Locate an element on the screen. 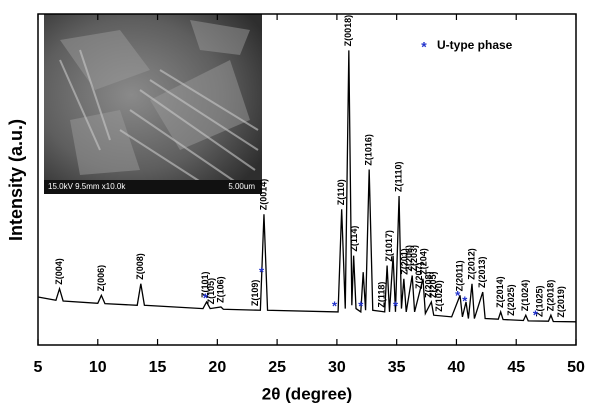 The image size is (591, 413). peak-label: Z(0014) is located at coordinates (263, 195).